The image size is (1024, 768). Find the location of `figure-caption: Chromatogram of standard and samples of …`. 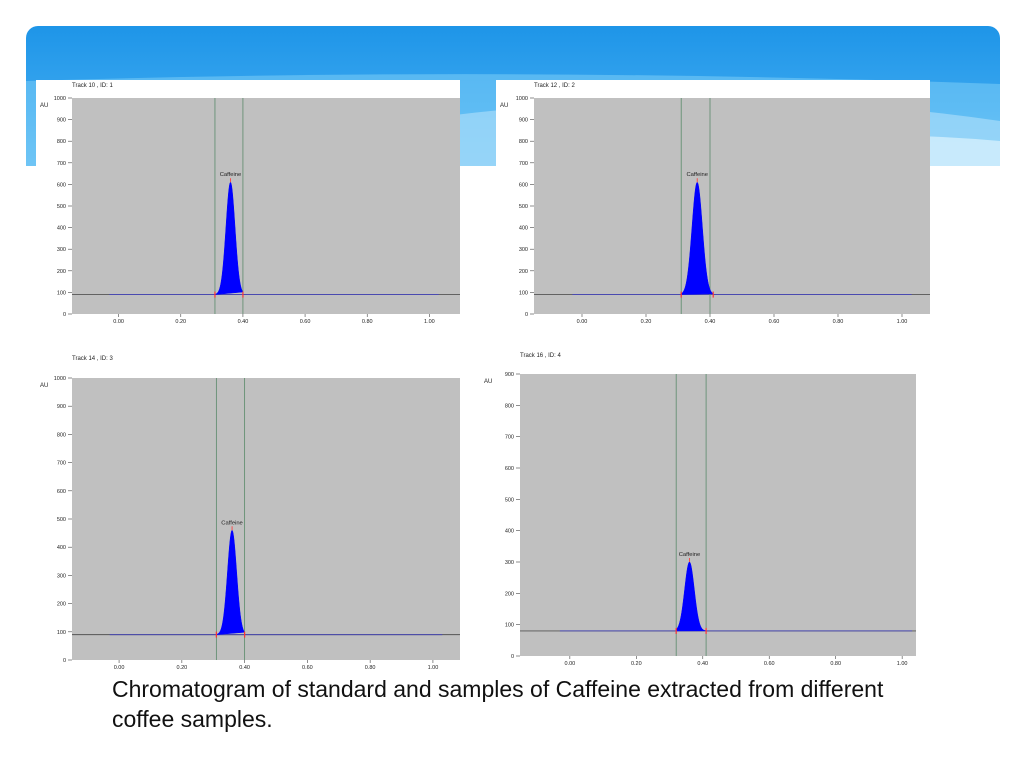

figure-caption: Chromatogram of standard and samples of … is located at coordinates (498, 704).